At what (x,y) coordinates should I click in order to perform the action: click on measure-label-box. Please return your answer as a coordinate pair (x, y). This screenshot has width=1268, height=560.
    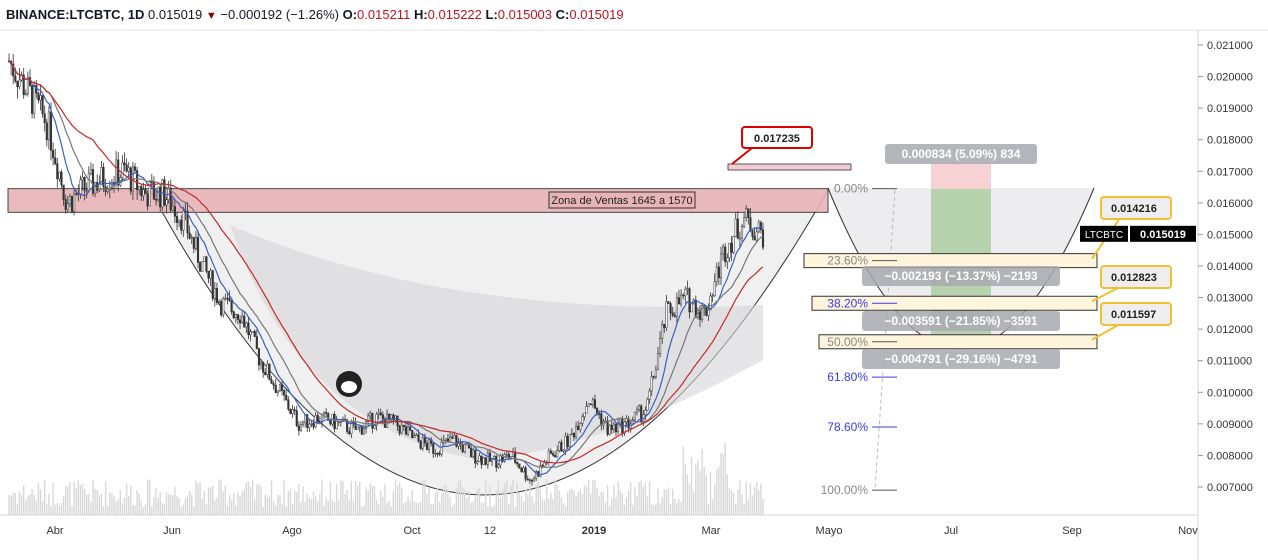
    Looking at the image, I should click on (961, 321).